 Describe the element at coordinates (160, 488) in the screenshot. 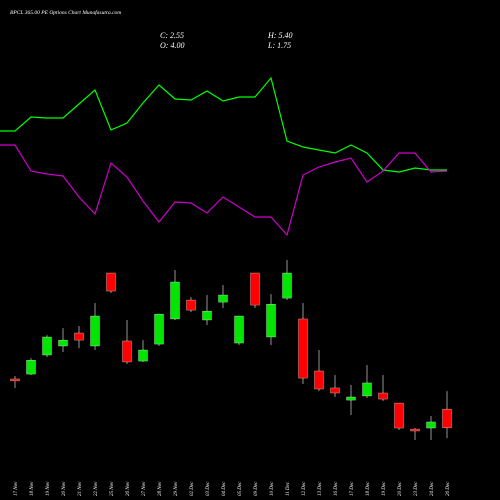

I see `x-tick-label: 28 Nov` at that location.